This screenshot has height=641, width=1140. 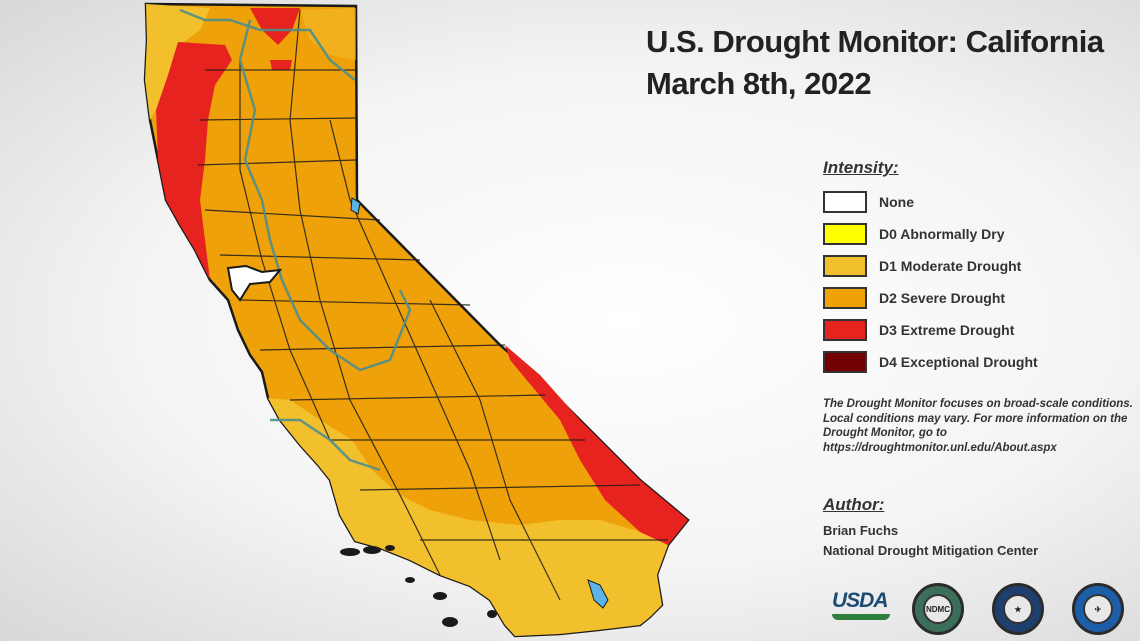 I want to click on legend-item-d3: D3 Extreme Drought, so click(x=978, y=330).